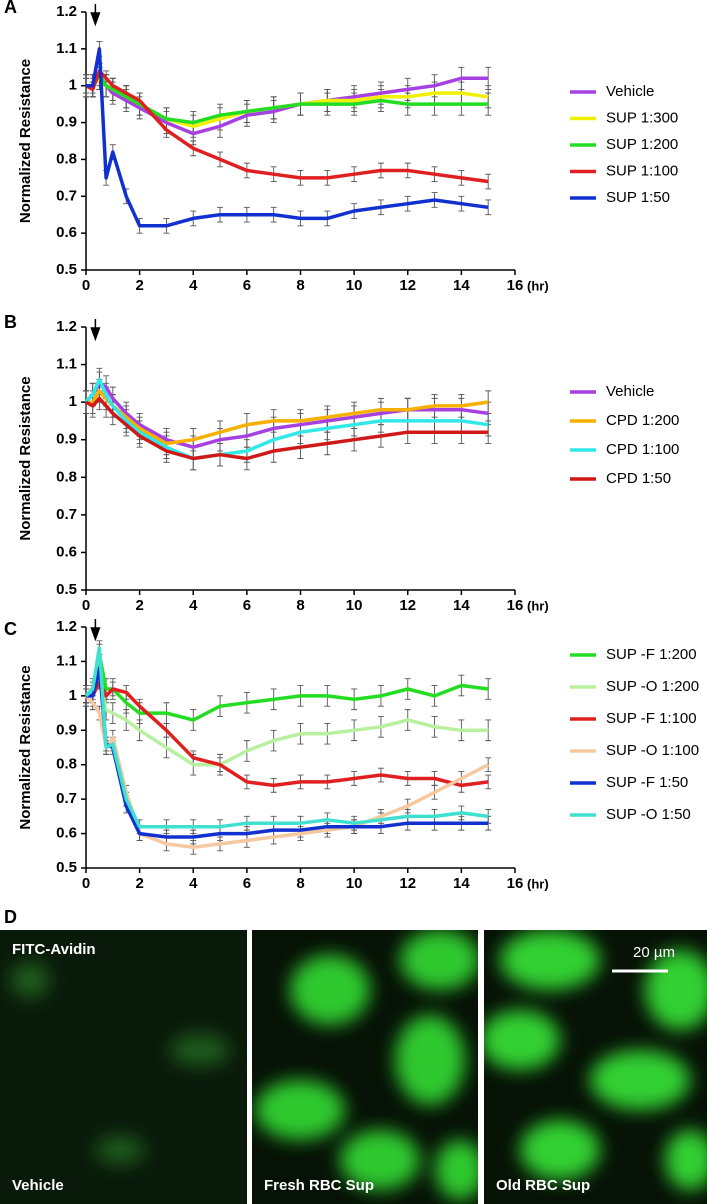 The width and height of the screenshot is (707, 1204). Describe the element at coordinates (642, 170) in the screenshot. I see `legend-label: SUP 1:100` at that location.